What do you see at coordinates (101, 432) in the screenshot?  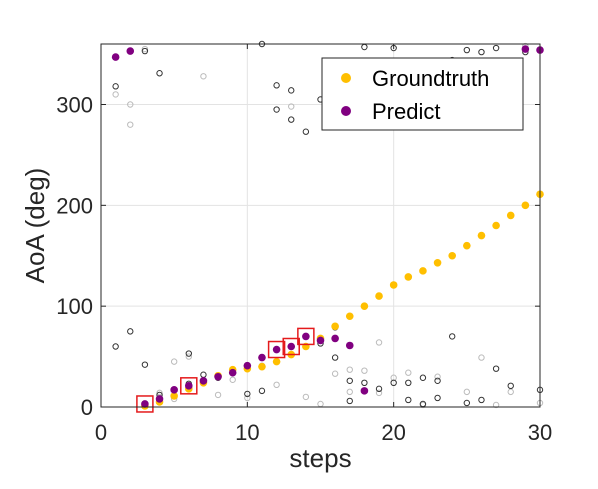 I see `x-tick-label: 0` at bounding box center [101, 432].